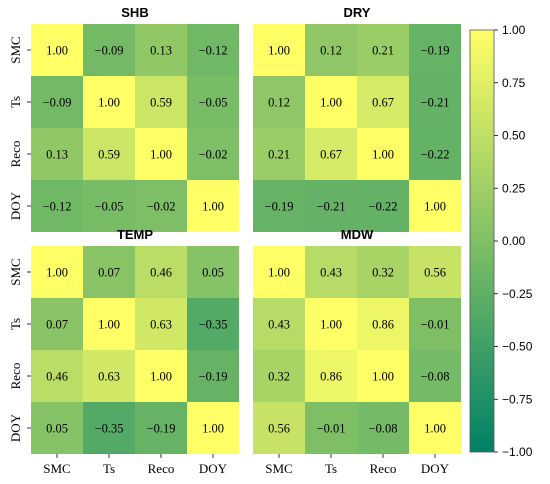 The image size is (550, 484). I want to click on y-tick-label: SMC, so click(15, 271).